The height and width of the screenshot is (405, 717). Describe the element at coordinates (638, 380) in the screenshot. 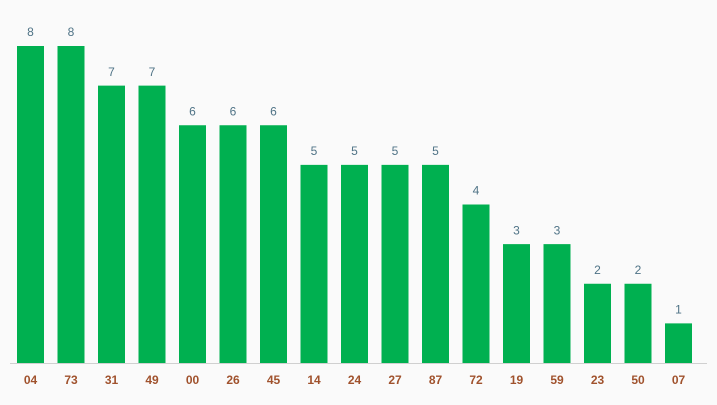

I see `x-tick-label: 50` at that location.